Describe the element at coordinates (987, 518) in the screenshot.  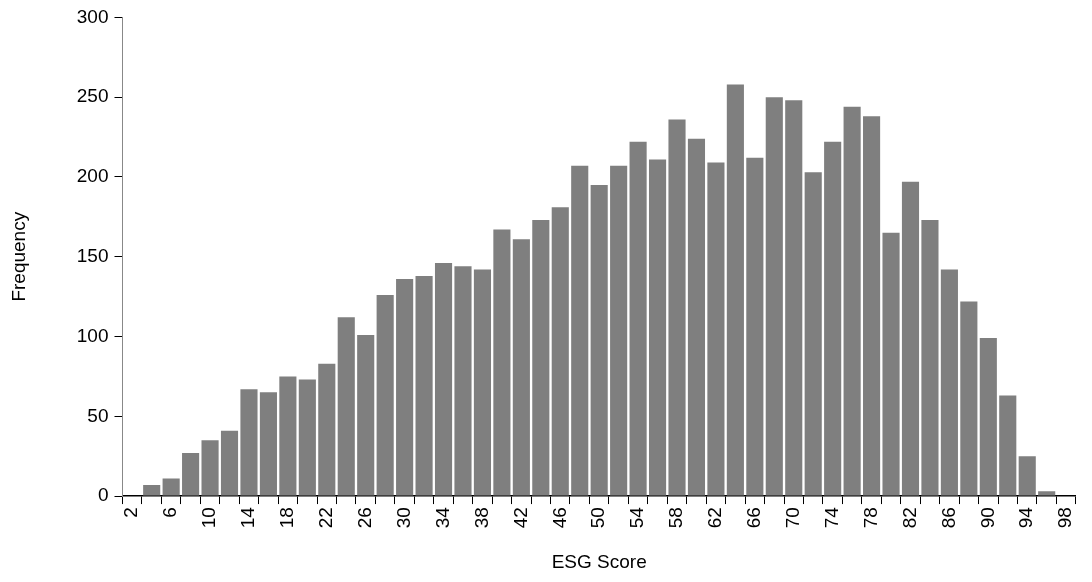
I see `x-tick-label: 90` at that location.